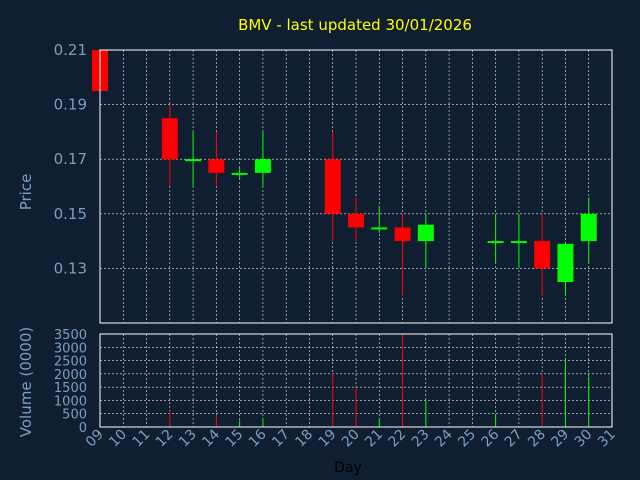 The height and width of the screenshot is (480, 640). I want to click on x-tick-label: 22, so click(397, 439).